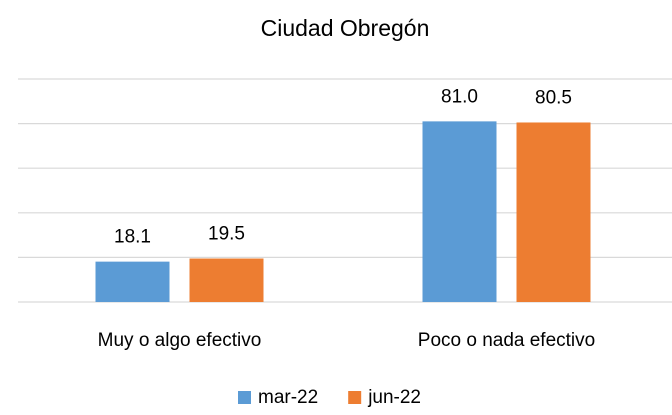  Describe the element at coordinates (345, 28) in the screenshot. I see `chart-title: Ciudad Obregón` at that location.